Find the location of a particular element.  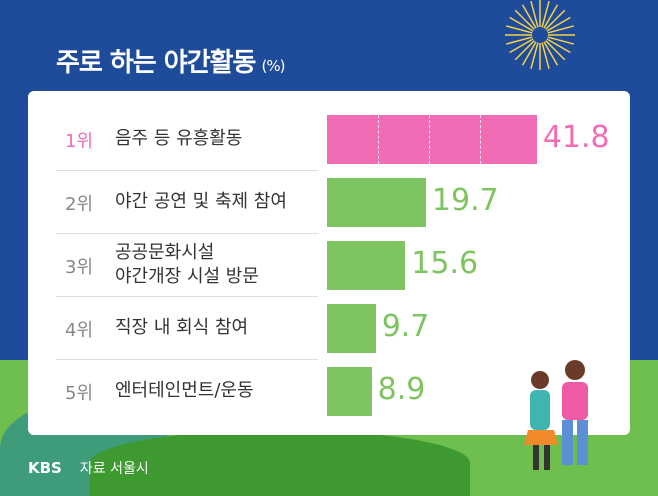

bar-row: 4위 직장 내 회식 참여 9.7 is located at coordinates (329, 328).